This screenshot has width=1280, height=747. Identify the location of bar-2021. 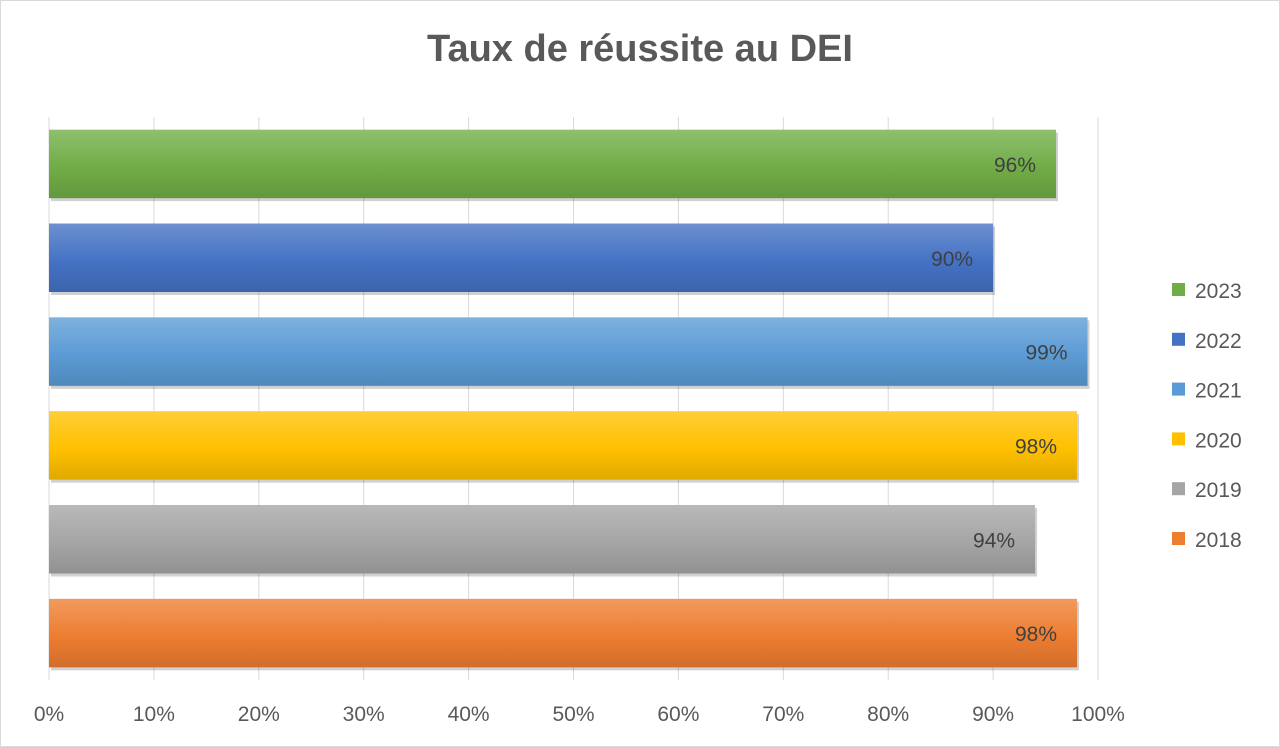
(568, 351).